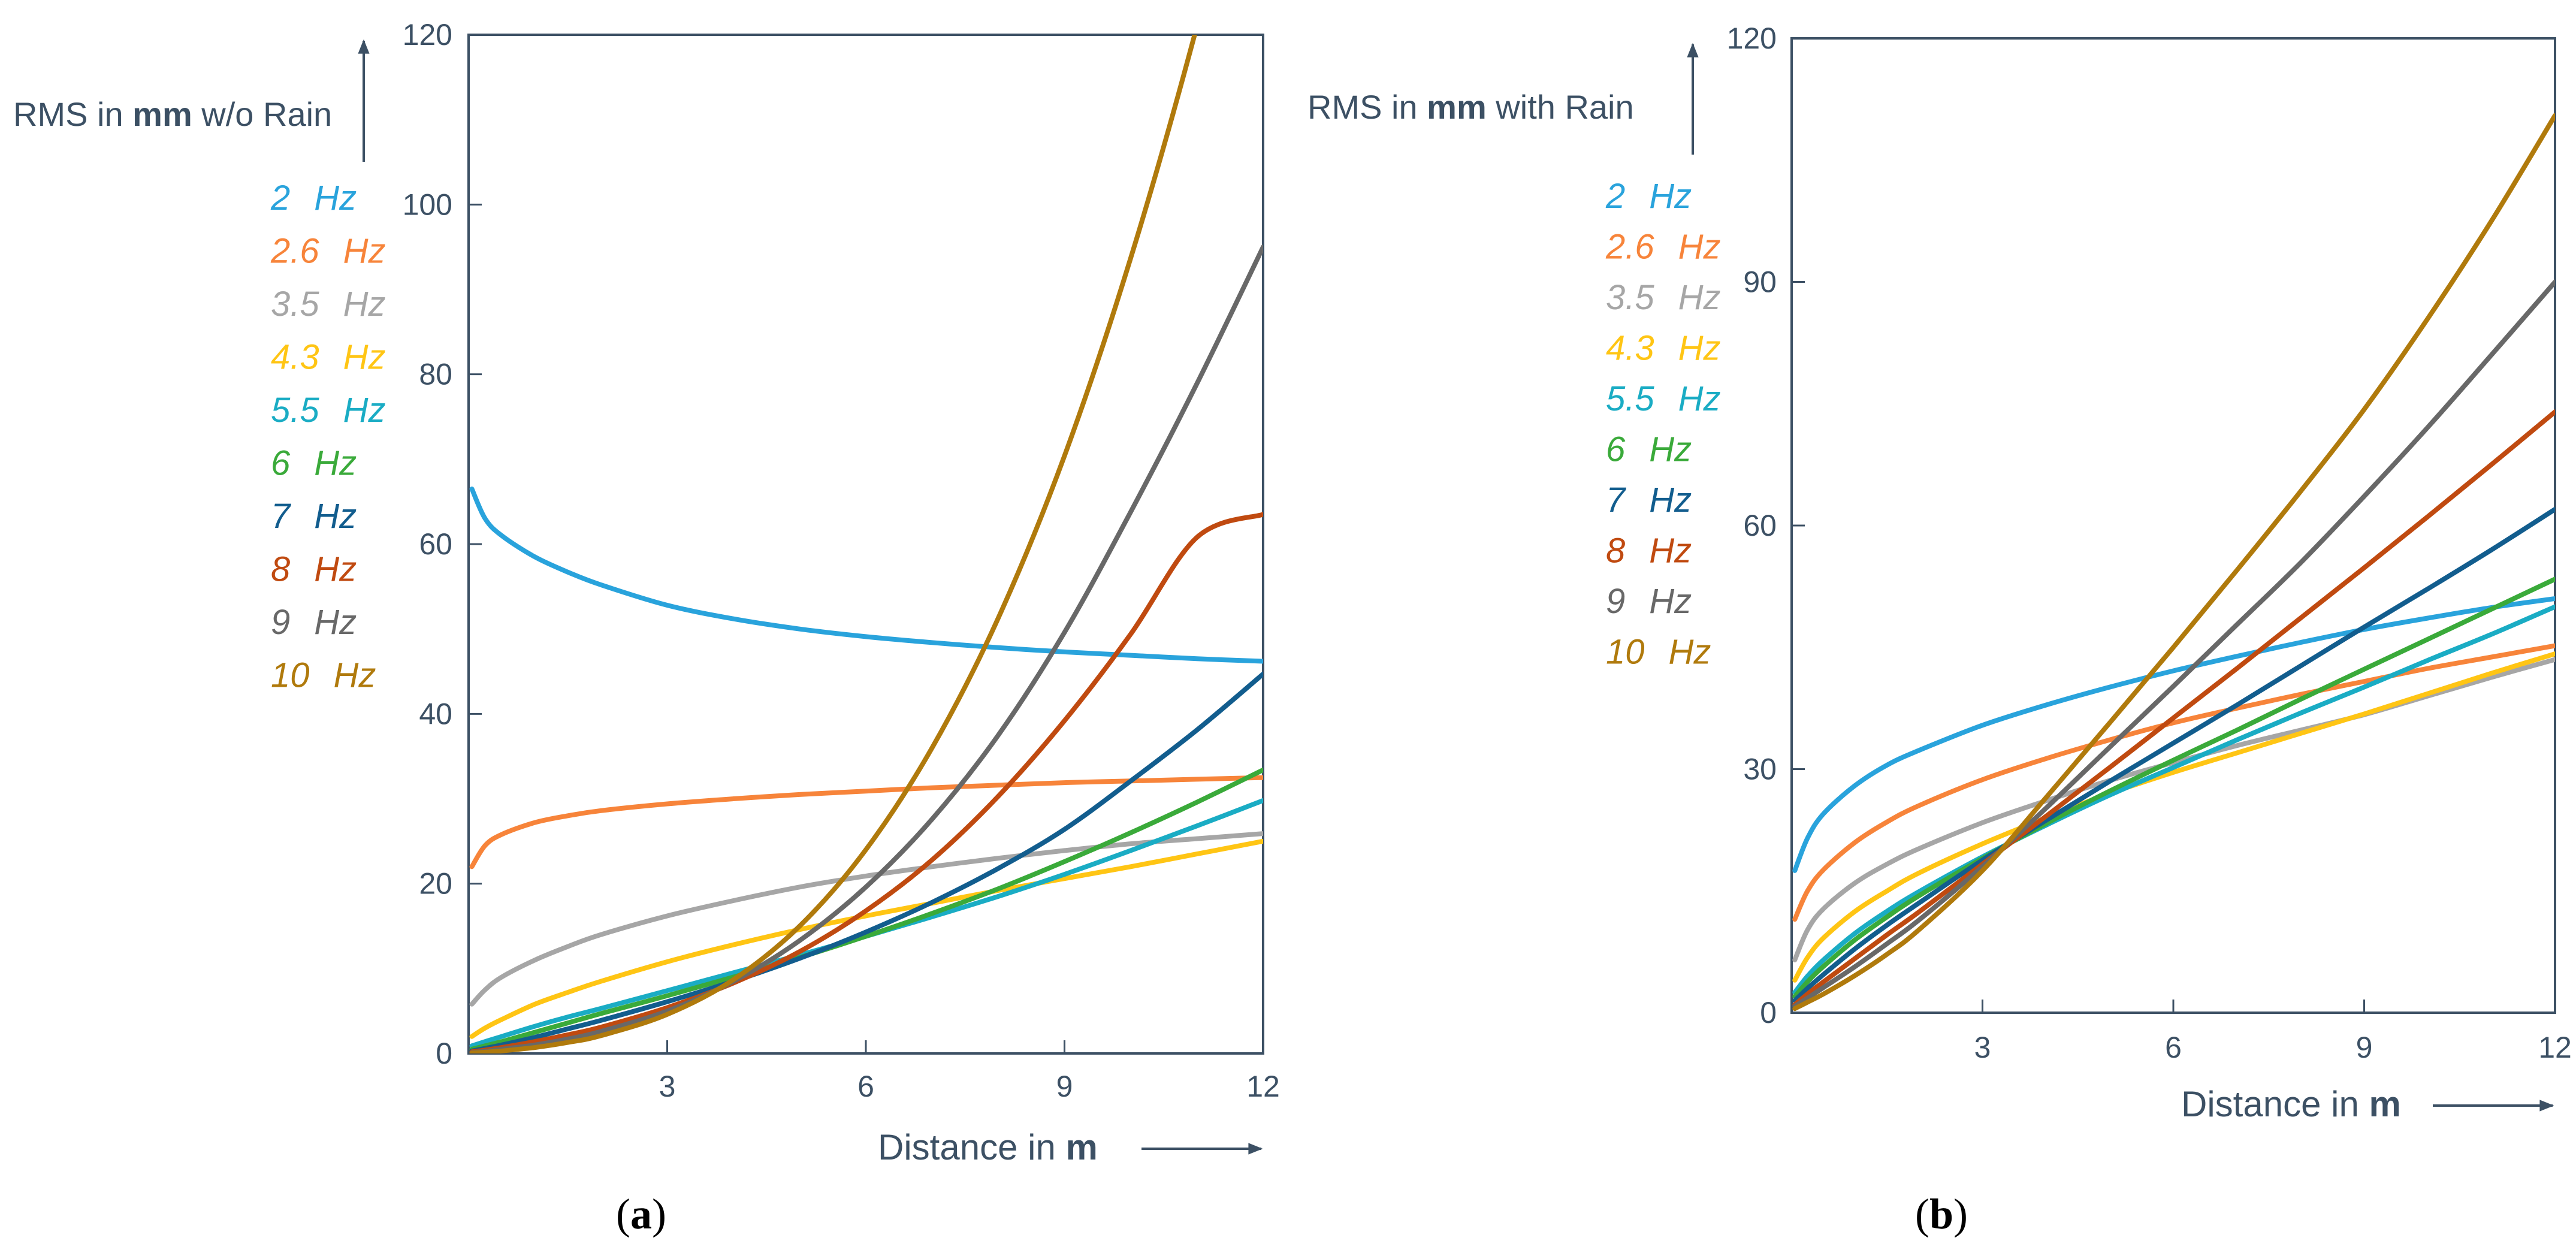 The height and width of the screenshot is (1250, 2576). What do you see at coordinates (436, 375) in the screenshot?
I see `y-tick-label: 80` at bounding box center [436, 375].